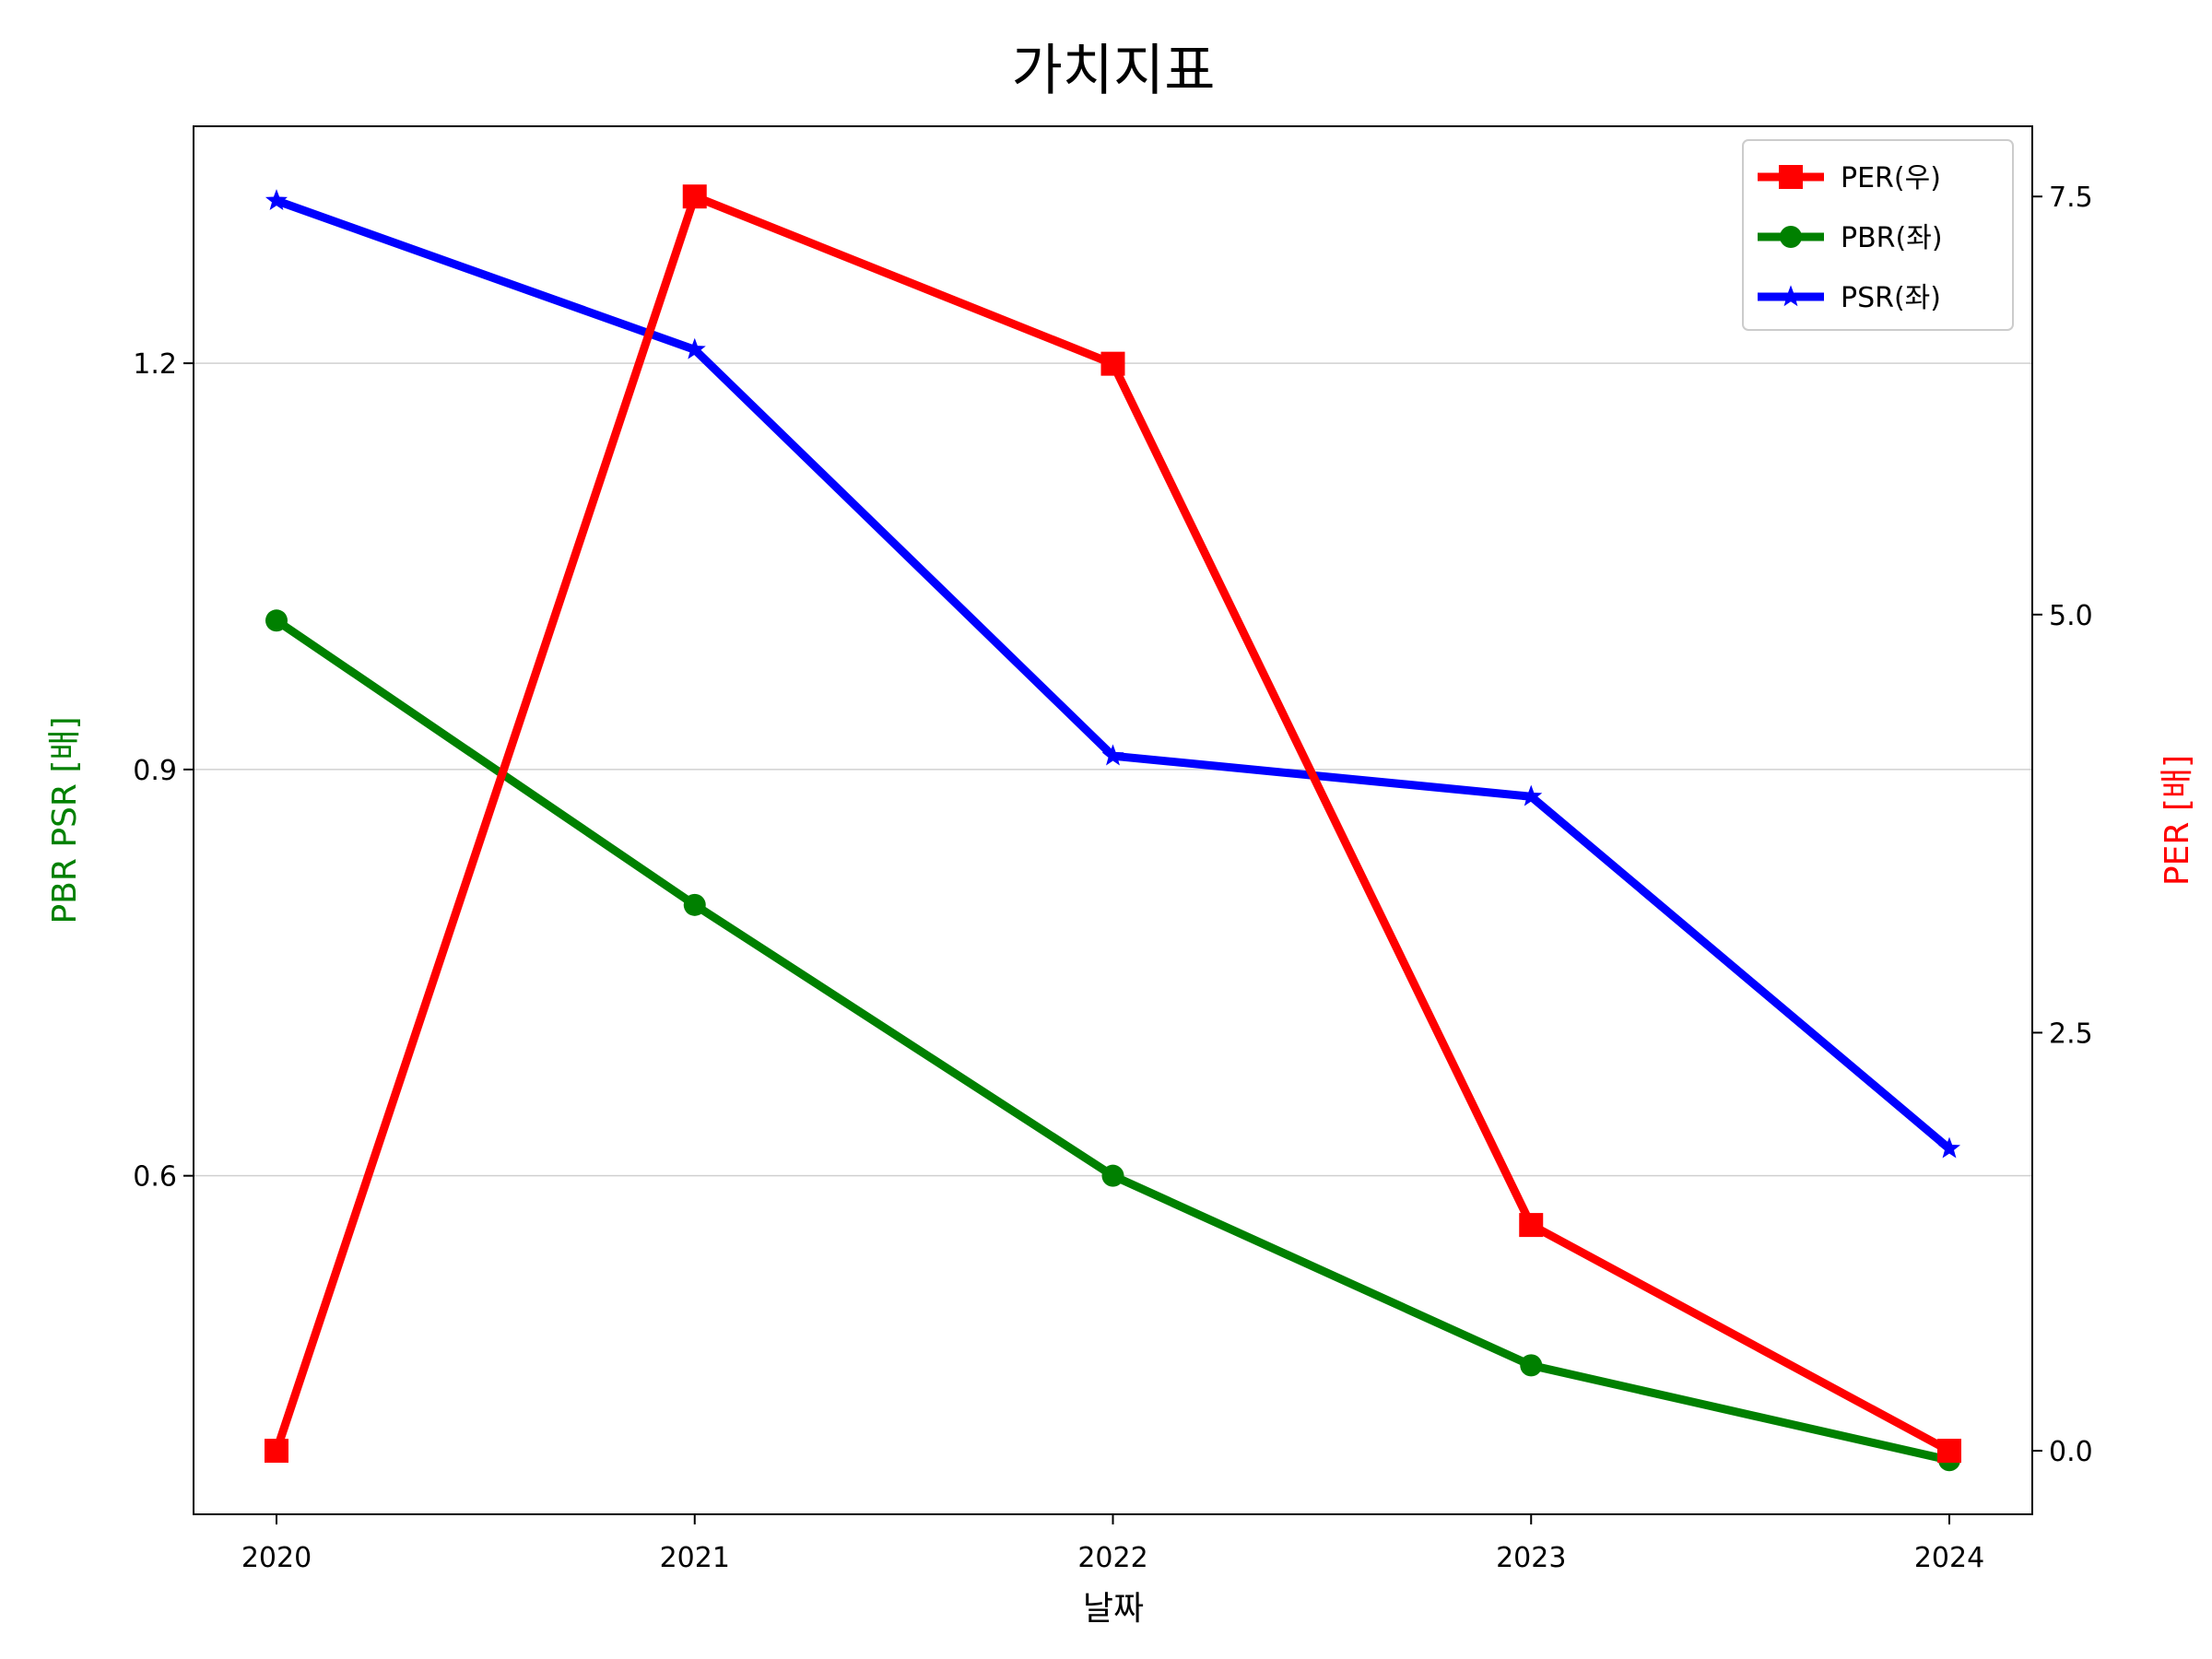  Describe the element at coordinates (1531, 1558) in the screenshot. I see `x-tick-label: 2023` at that location.